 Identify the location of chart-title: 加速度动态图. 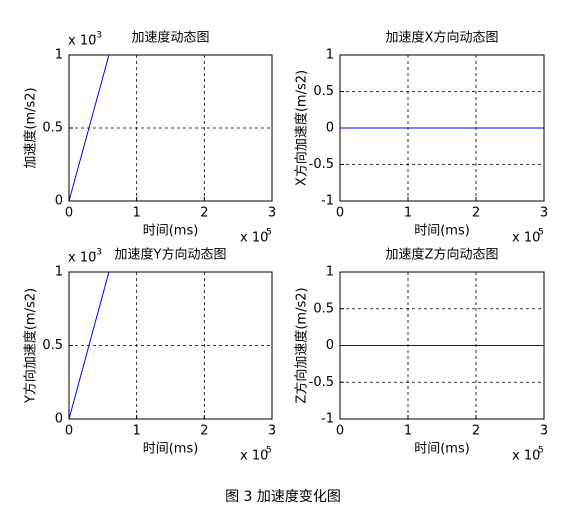
(170, 38).